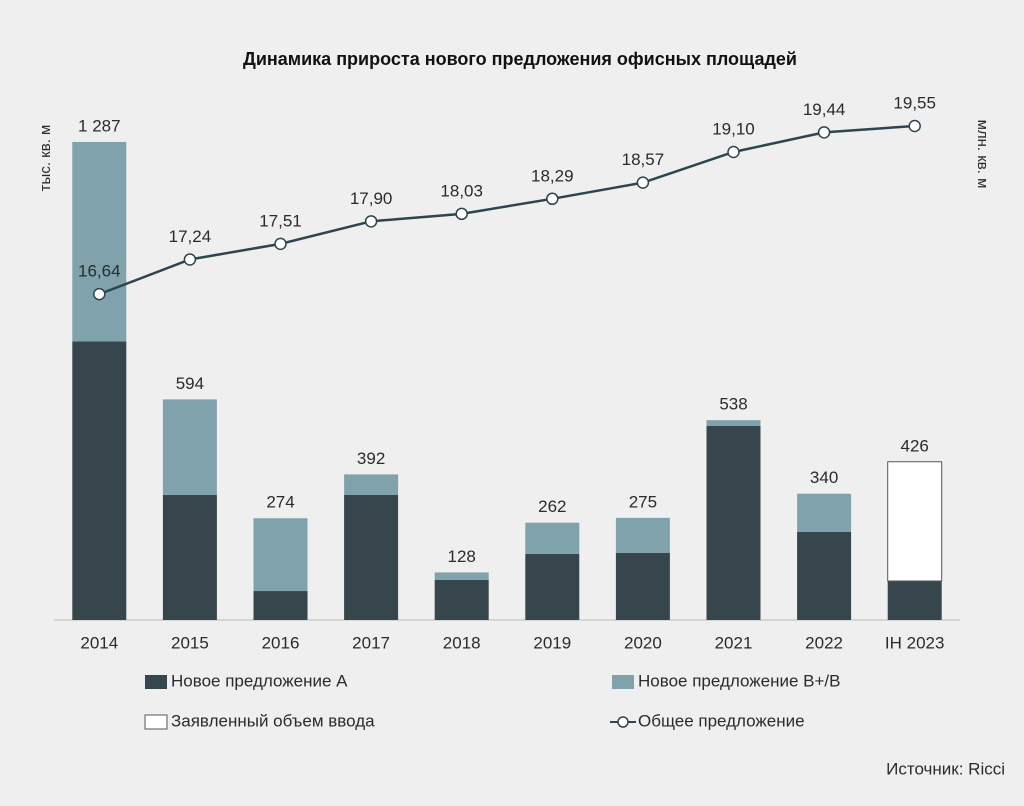  I want to click on total-label: 262, so click(552, 506).